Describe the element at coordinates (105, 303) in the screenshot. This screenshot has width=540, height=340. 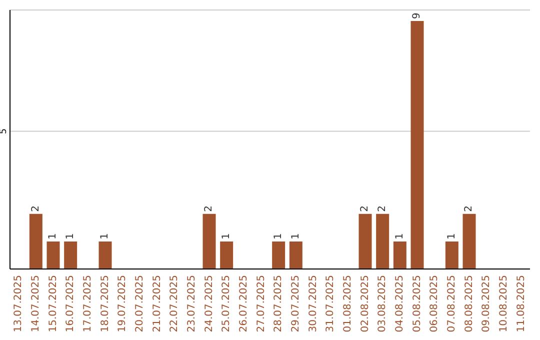
I see `x-tick-label: 18.07.2025` at that location.